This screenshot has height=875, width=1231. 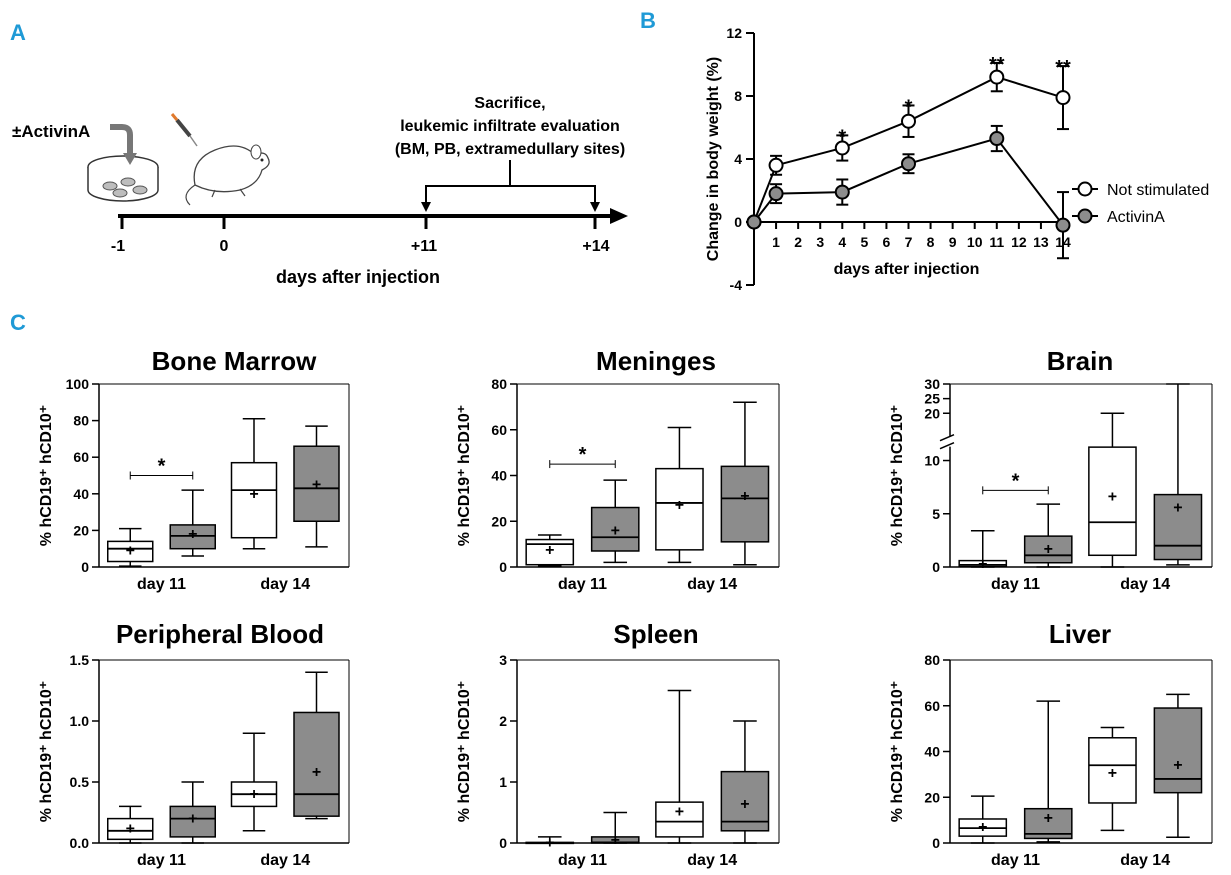 What do you see at coordinates (947, 437) in the screenshot?
I see `axis-break-mark` at bounding box center [947, 437].